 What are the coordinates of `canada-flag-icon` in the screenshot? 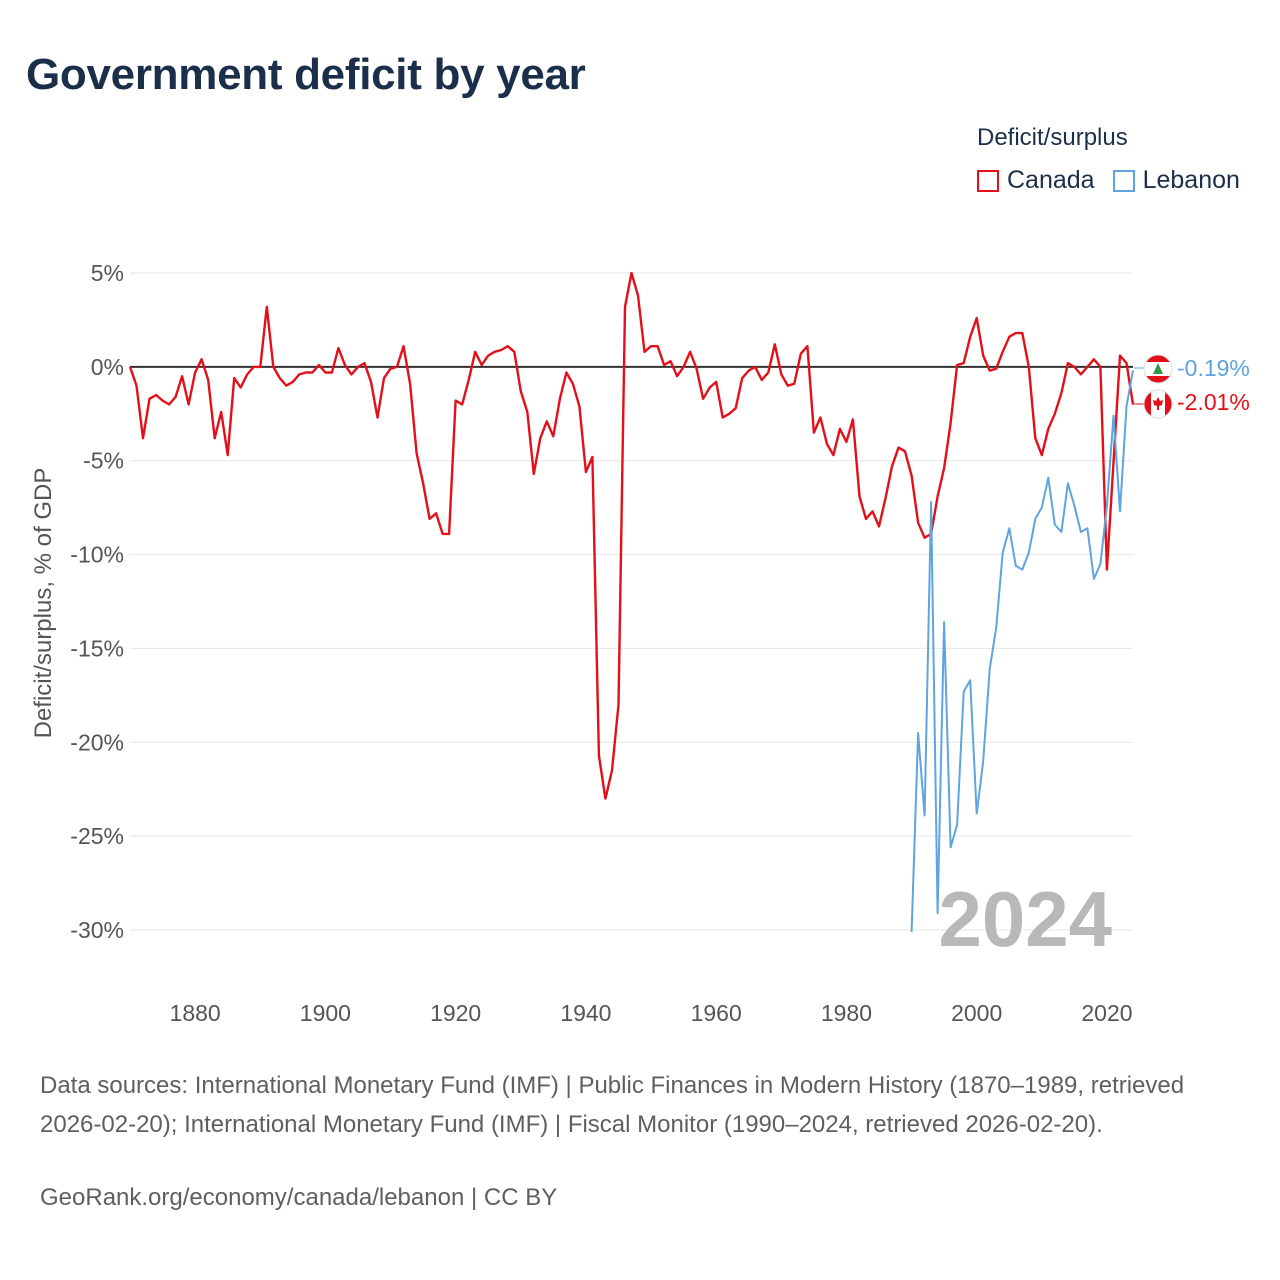 It's located at (1158, 404).